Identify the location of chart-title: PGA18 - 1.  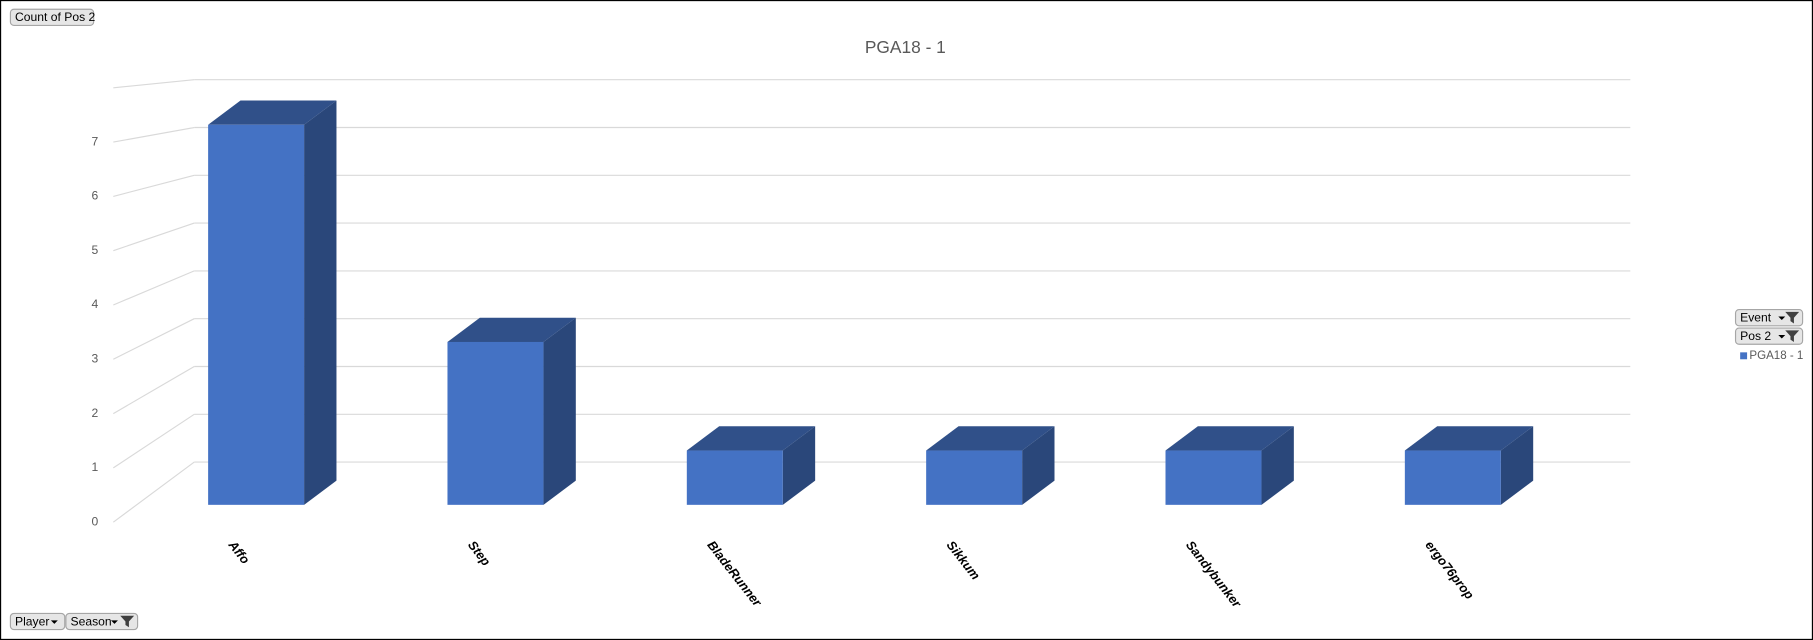
(905, 47).